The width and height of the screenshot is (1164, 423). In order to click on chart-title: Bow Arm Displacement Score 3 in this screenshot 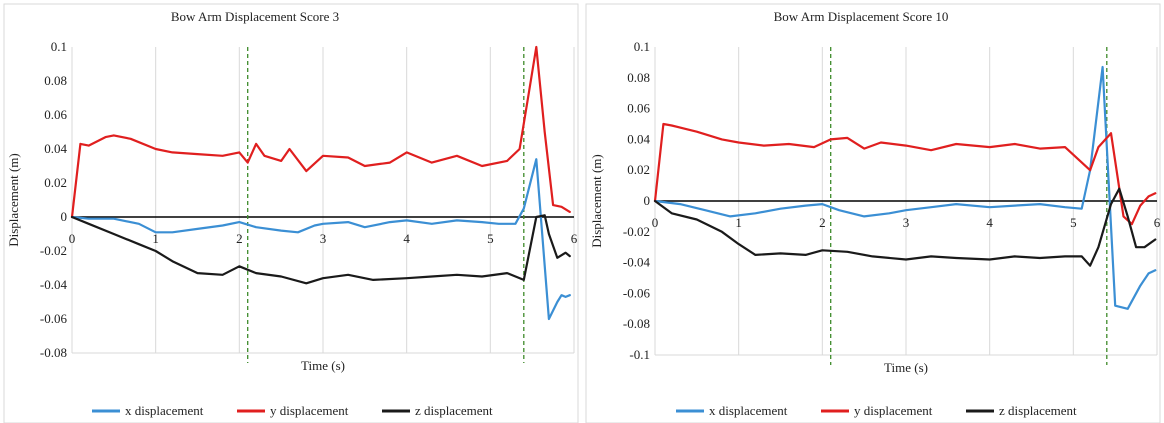, I will do `click(255, 16)`.